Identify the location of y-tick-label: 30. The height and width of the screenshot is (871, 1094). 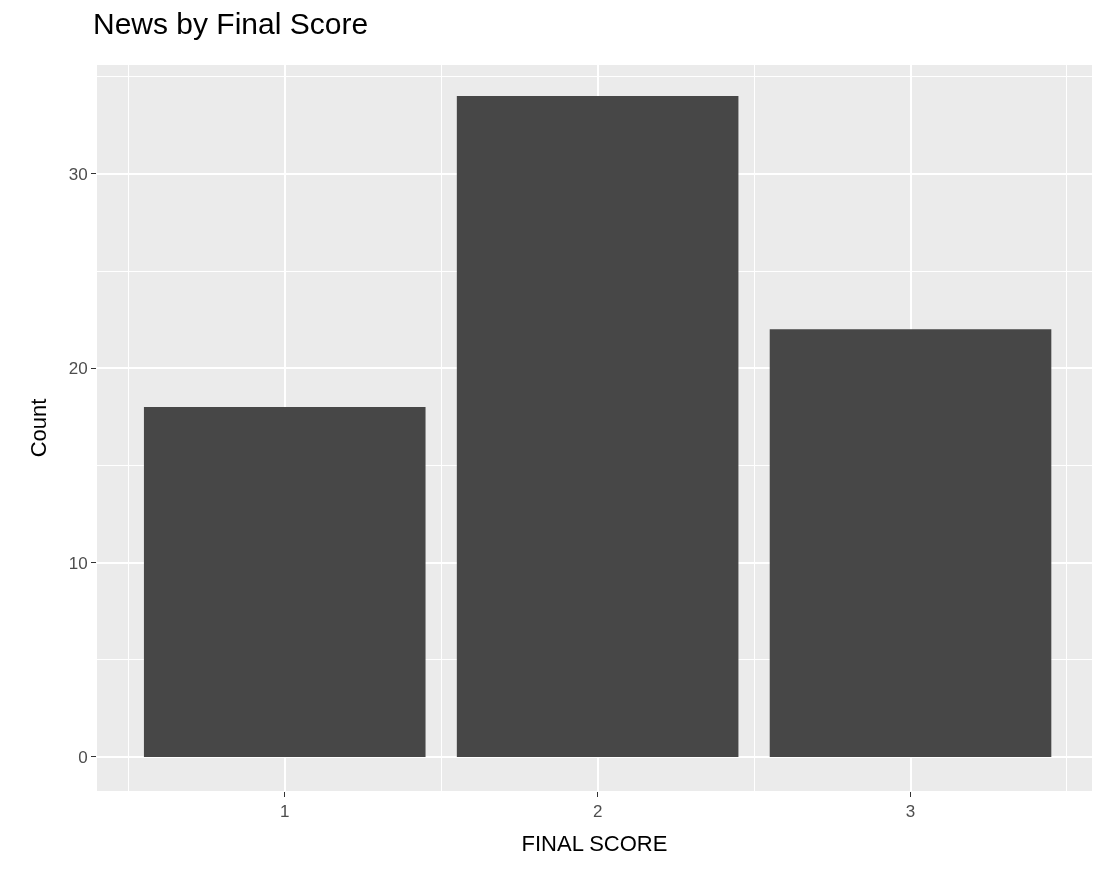
(78, 174).